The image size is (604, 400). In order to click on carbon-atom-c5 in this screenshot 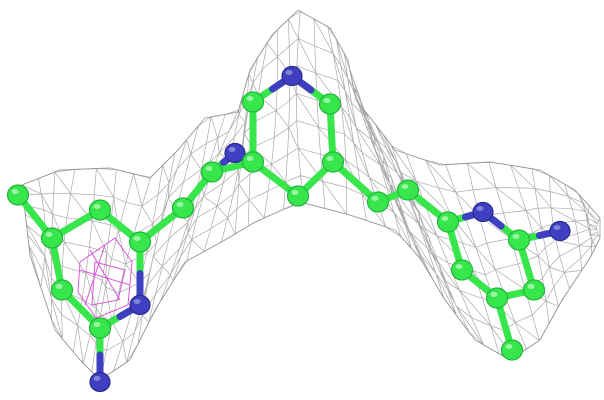, I will do `click(100, 328)`.